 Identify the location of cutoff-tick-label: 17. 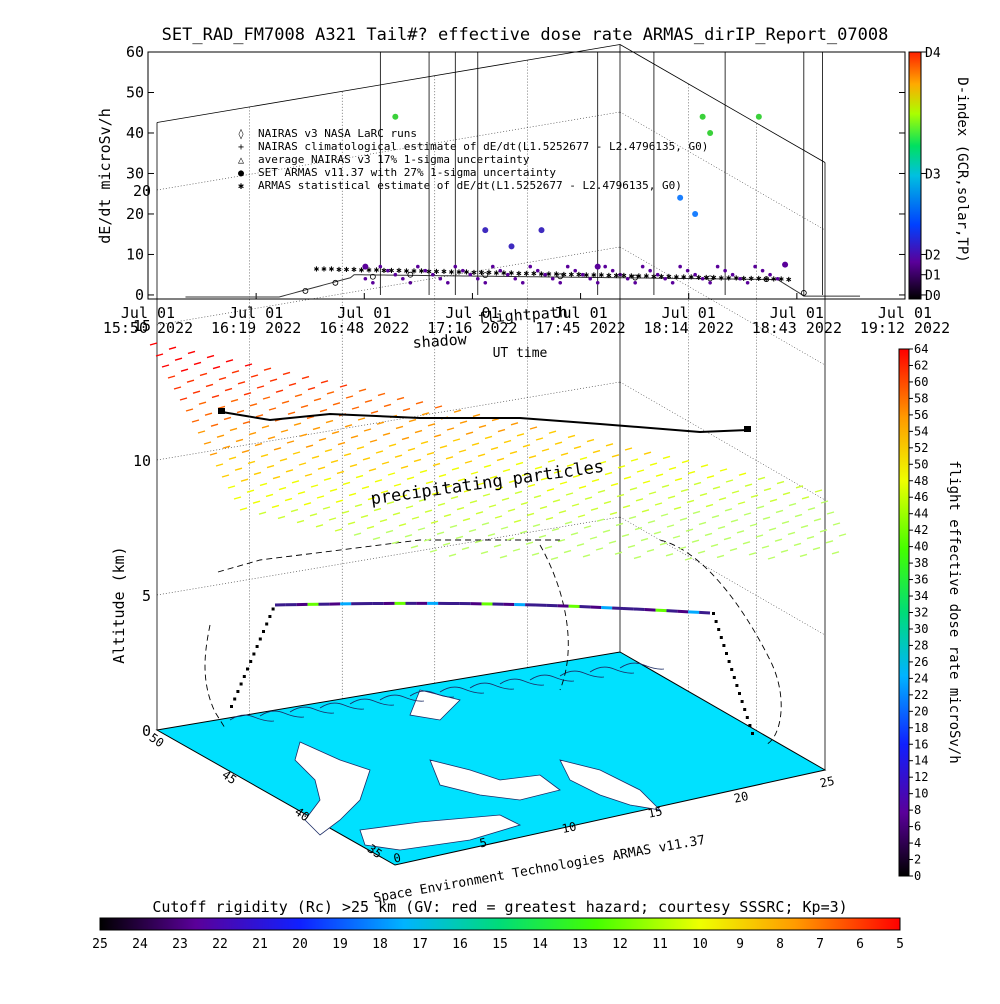
(420, 944).